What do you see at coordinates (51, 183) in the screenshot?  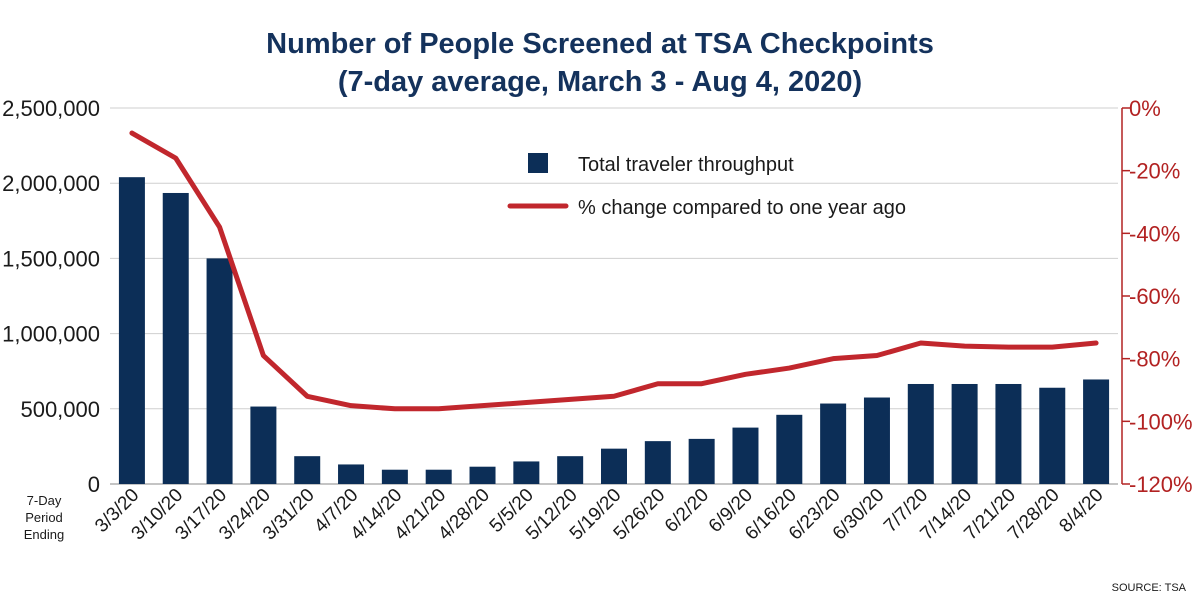 I see `y-left-tick-label: 2,000,000` at bounding box center [51, 183].